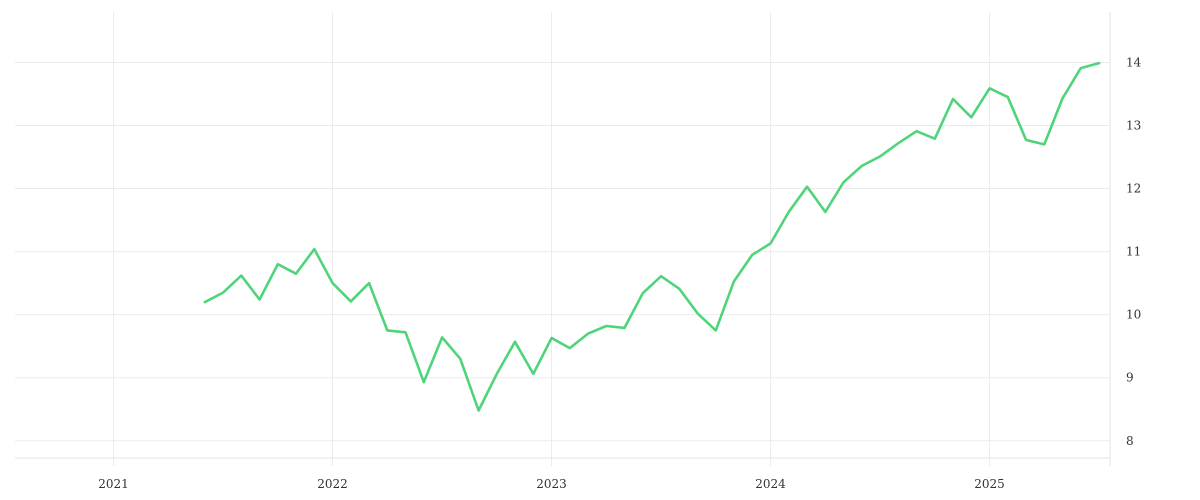 The height and width of the screenshot is (500, 1200). What do you see at coordinates (1134, 62) in the screenshot?
I see `y-tick-label: 14` at bounding box center [1134, 62].